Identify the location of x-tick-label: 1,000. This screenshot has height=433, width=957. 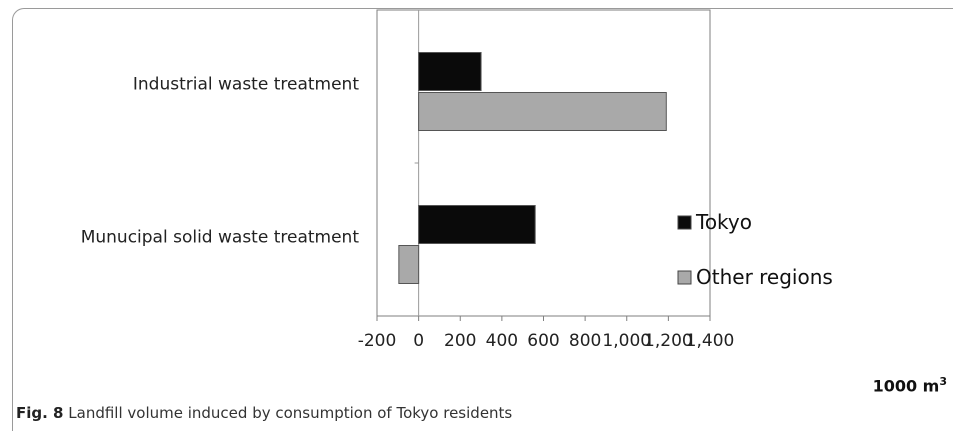
(626, 341).